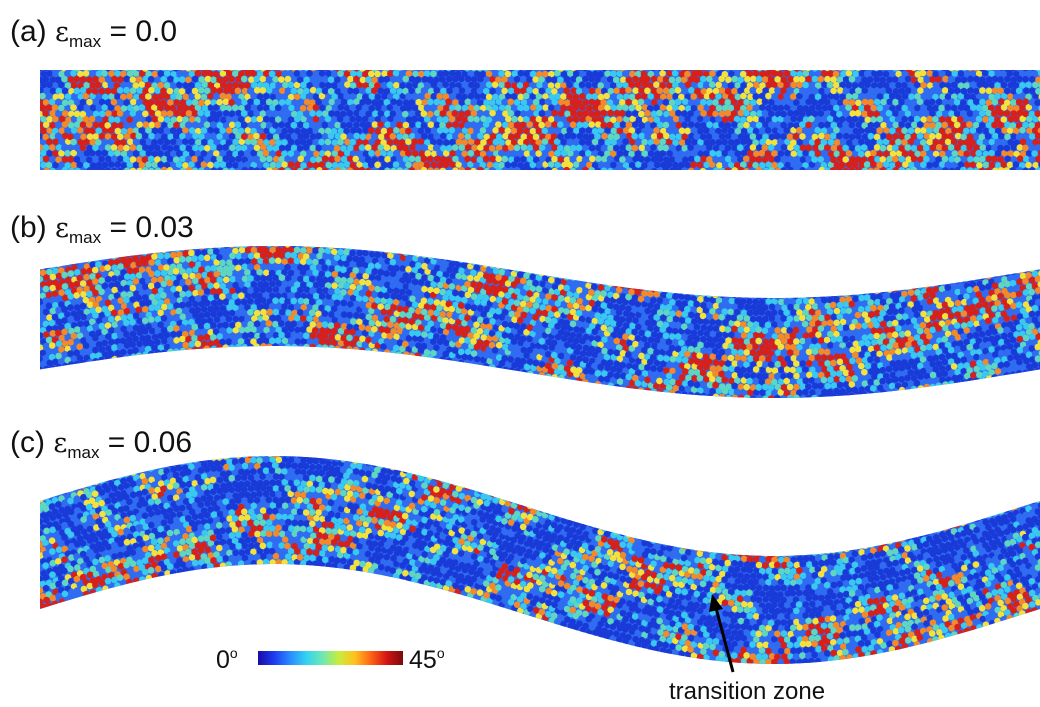 This screenshot has width=1040, height=707. What do you see at coordinates (101, 444) in the screenshot?
I see `panel-c-label: (c) εmax = 0.06` at bounding box center [101, 444].